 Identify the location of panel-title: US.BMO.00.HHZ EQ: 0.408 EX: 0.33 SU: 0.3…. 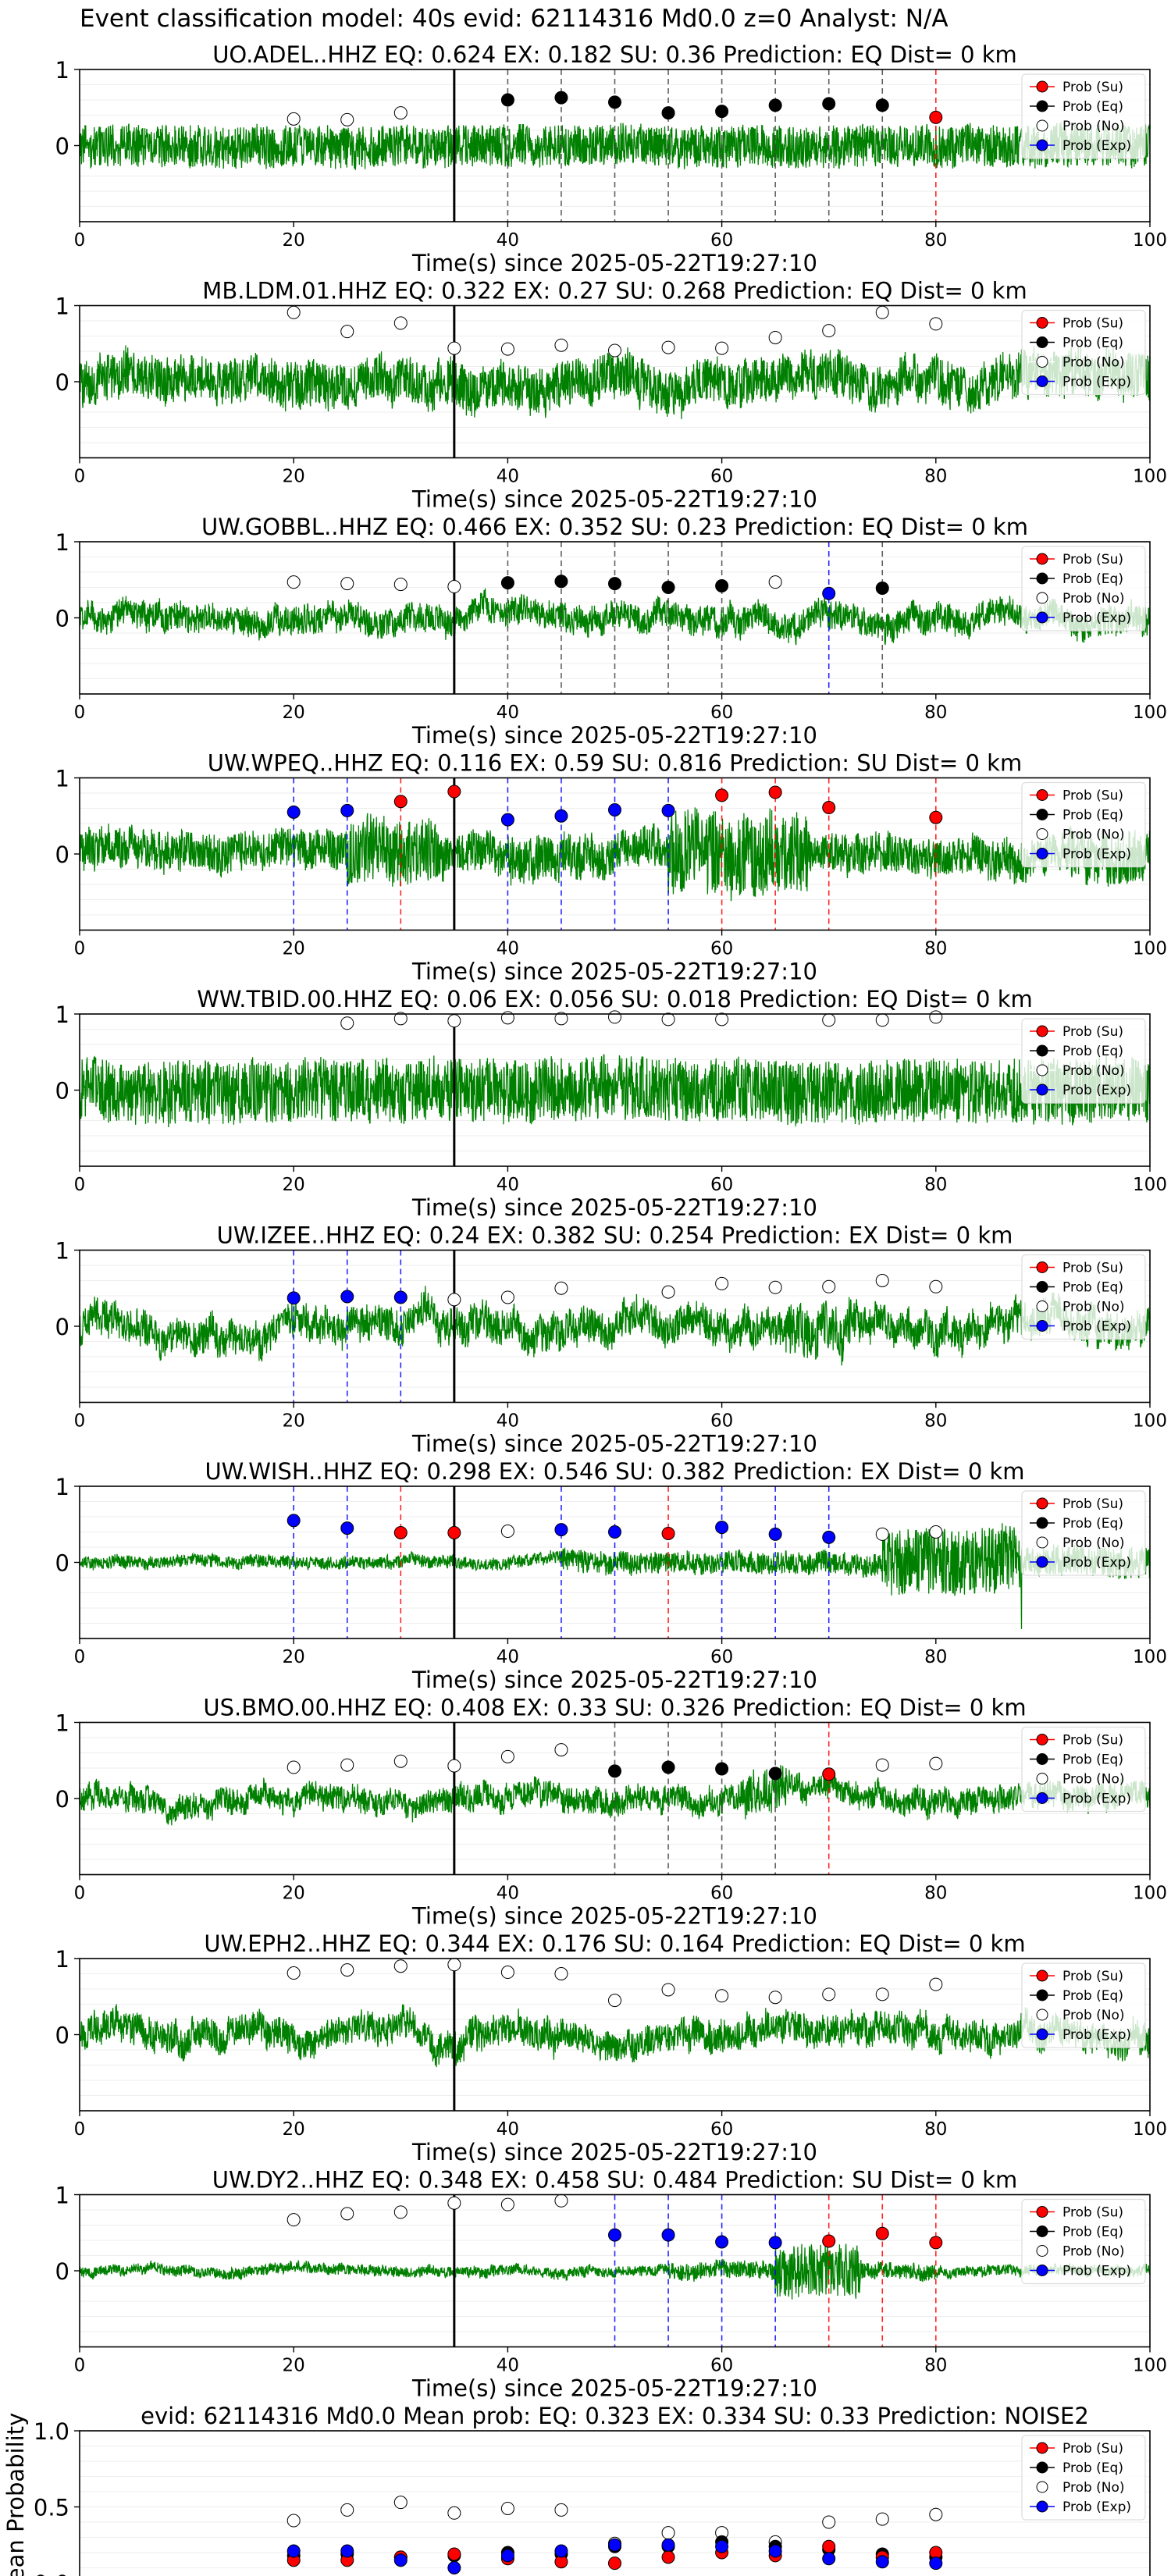
(614, 1708).